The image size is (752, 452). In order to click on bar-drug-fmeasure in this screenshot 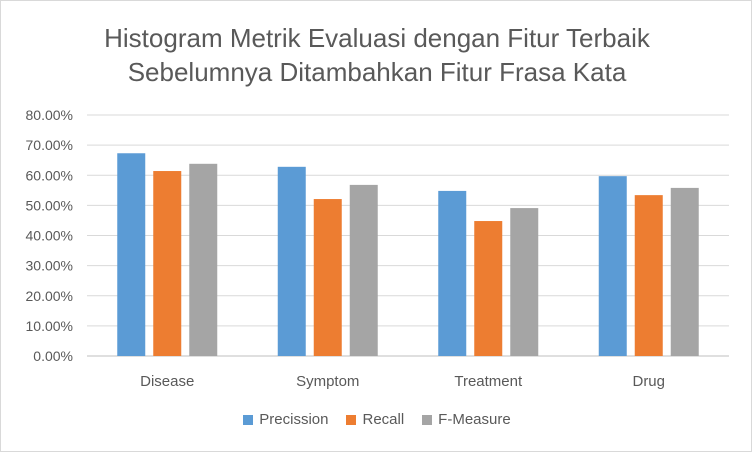, I will do `click(684, 271)`.